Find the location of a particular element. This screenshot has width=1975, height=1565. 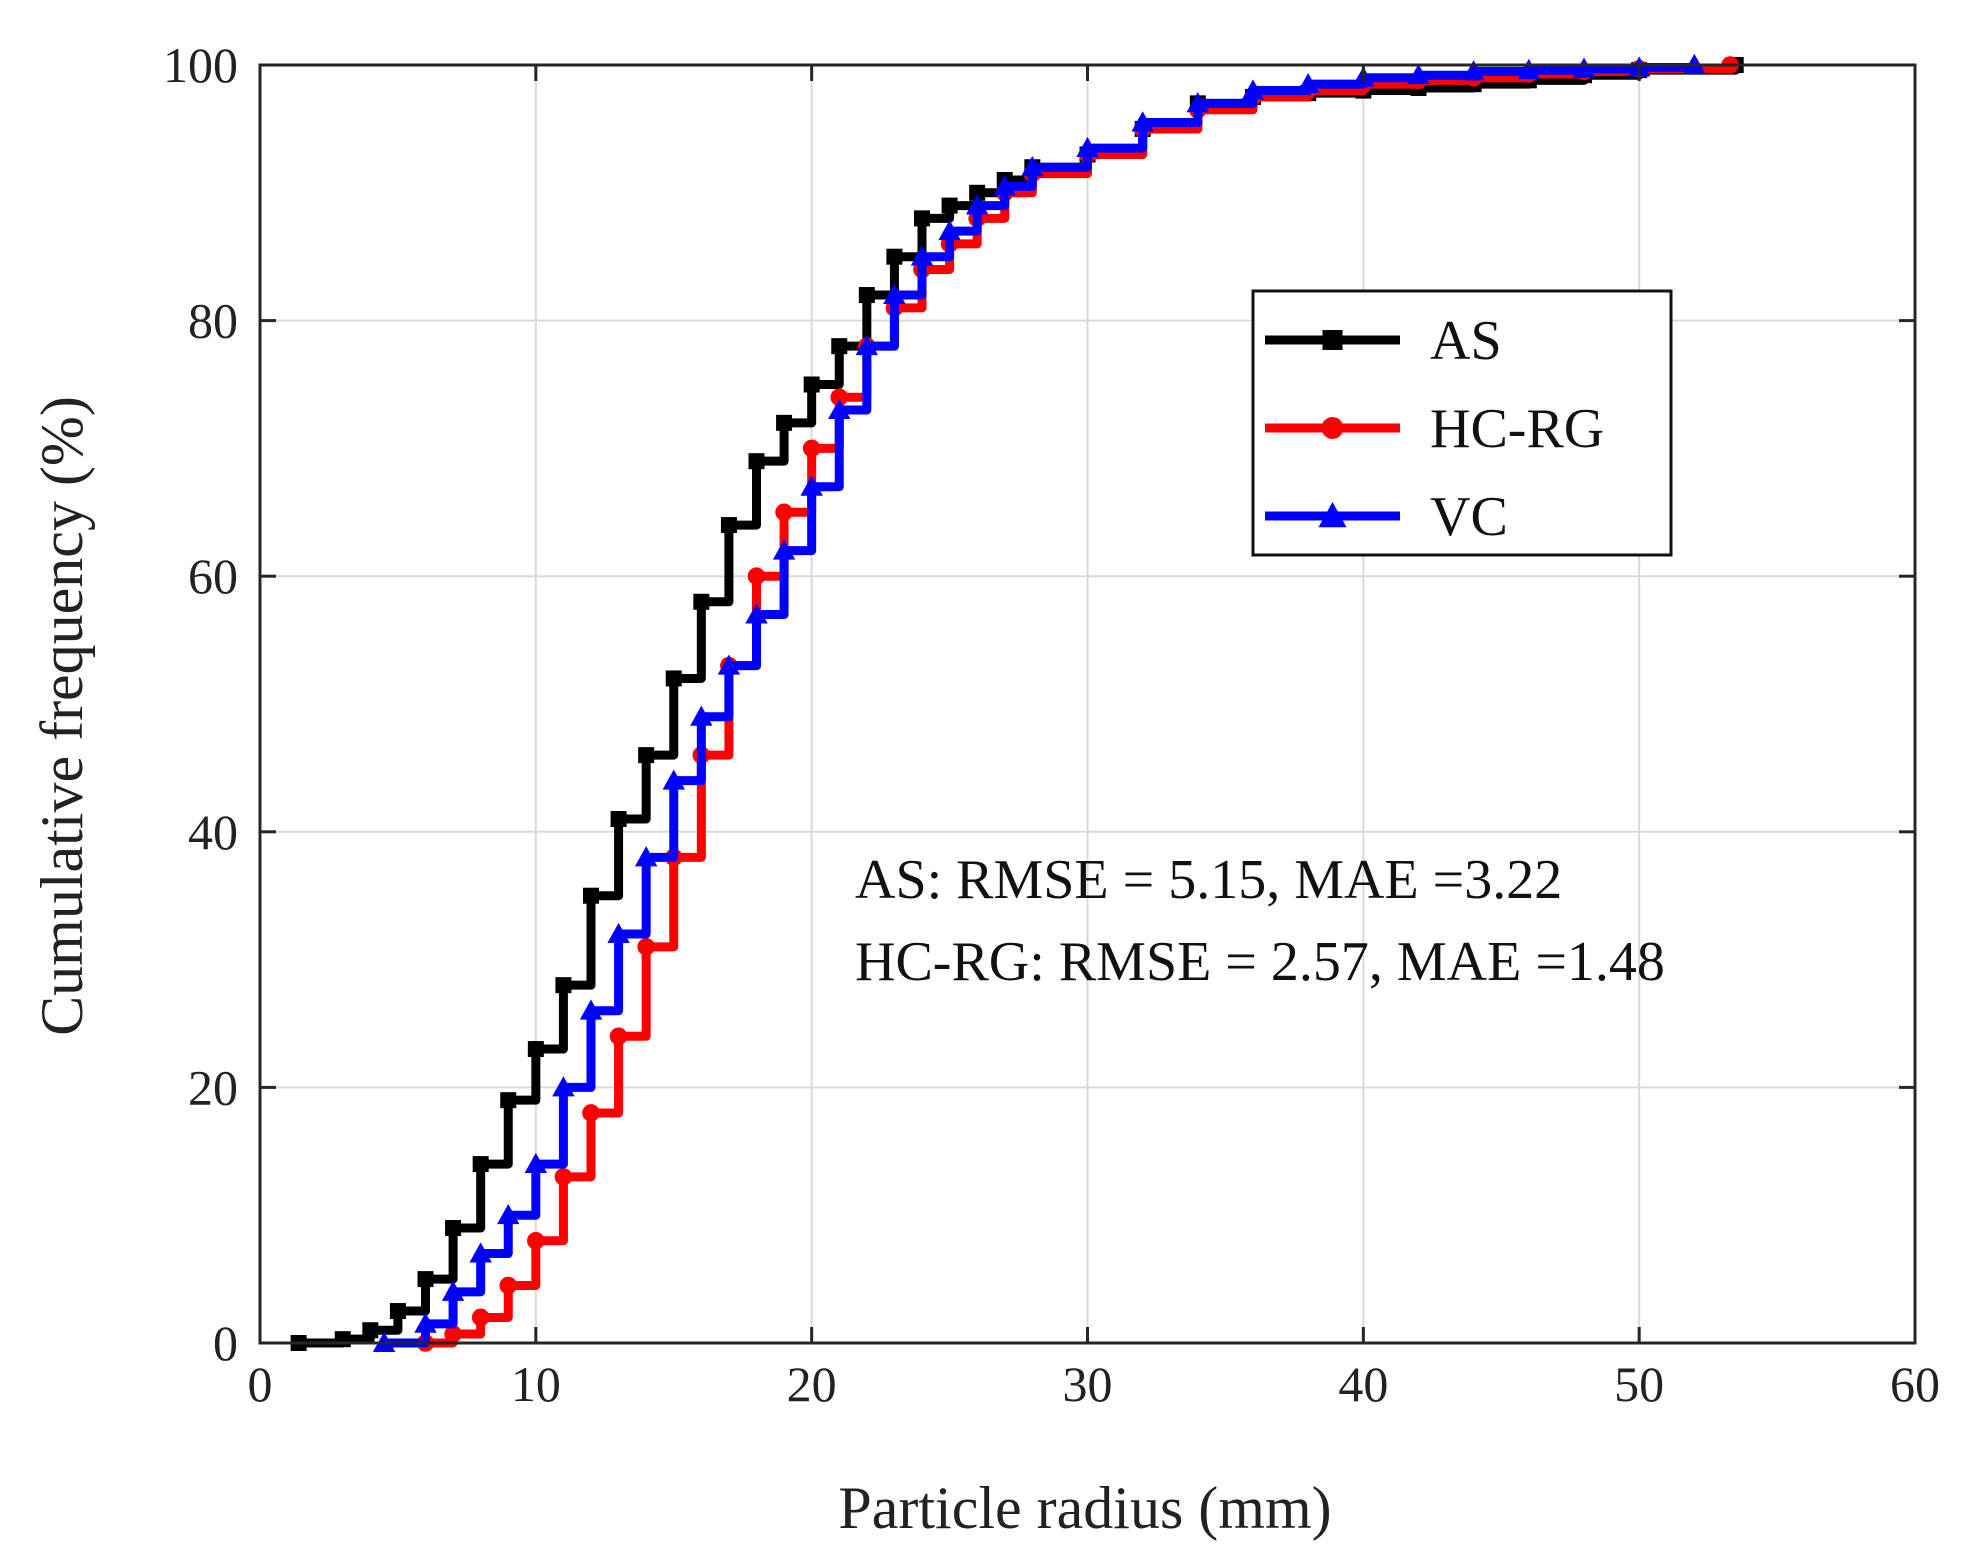

legend-item-as: AS is located at coordinates (1383, 341).